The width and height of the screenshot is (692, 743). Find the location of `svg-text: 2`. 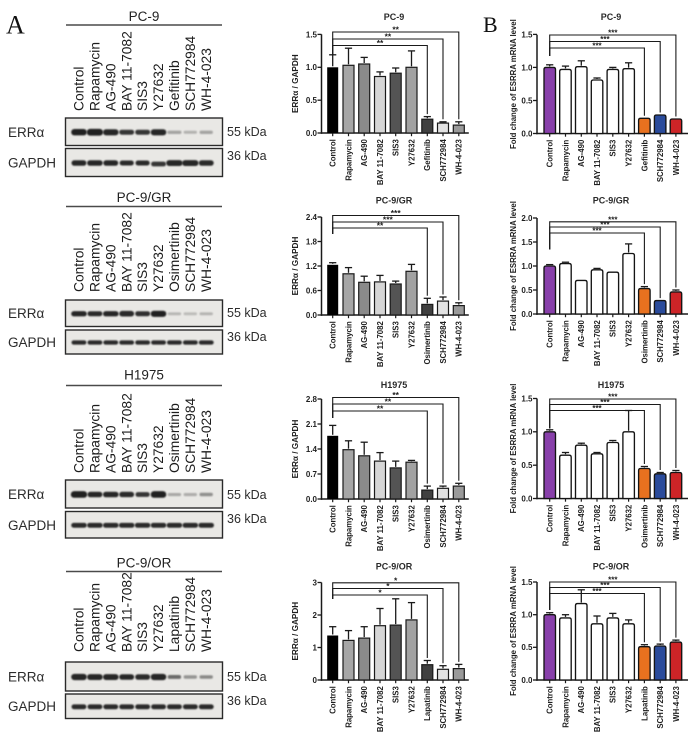

svg-text: 2 is located at coordinates (315, 615).